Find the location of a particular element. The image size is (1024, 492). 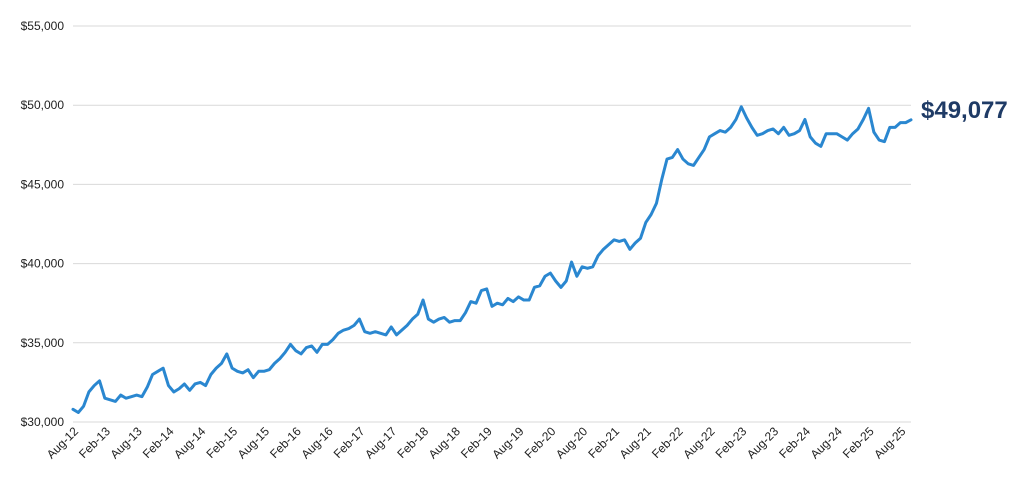

x-tick-label: Aug-21 is located at coordinates (635, 442).